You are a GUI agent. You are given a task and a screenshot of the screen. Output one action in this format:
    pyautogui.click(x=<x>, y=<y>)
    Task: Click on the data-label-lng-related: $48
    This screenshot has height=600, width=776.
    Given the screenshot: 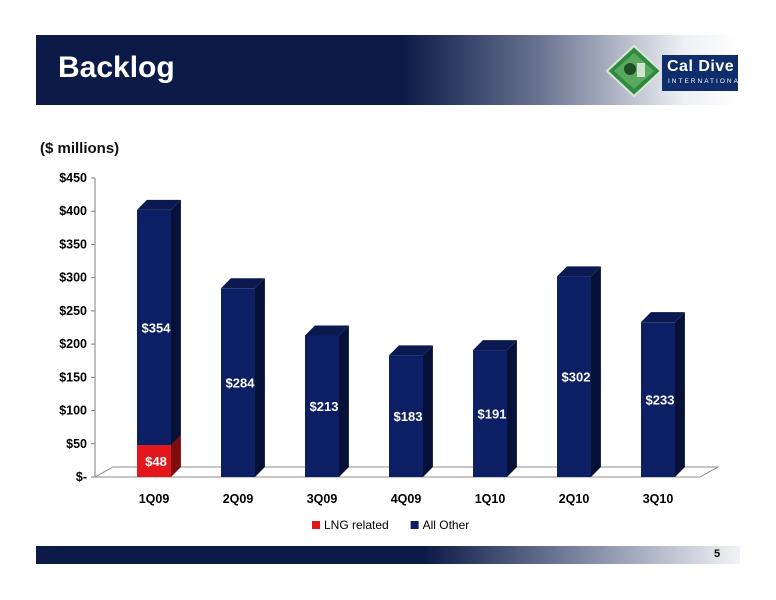 What is the action you would take?
    pyautogui.click(x=156, y=461)
    